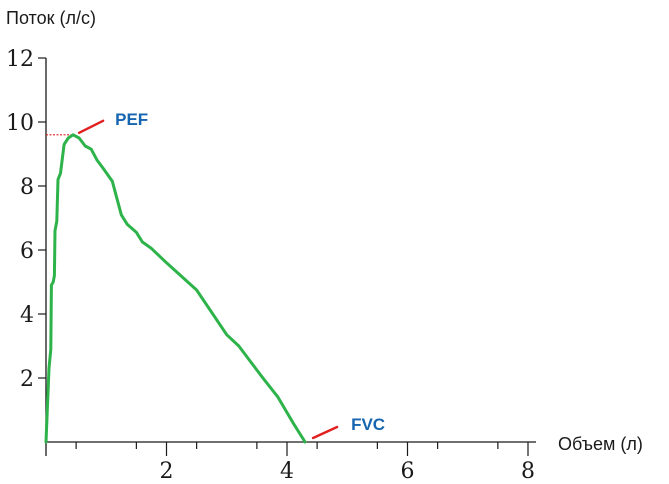 This screenshot has height=484, width=669. What do you see at coordinates (27, 187) in the screenshot?
I see `y-tick-label: 8` at bounding box center [27, 187].